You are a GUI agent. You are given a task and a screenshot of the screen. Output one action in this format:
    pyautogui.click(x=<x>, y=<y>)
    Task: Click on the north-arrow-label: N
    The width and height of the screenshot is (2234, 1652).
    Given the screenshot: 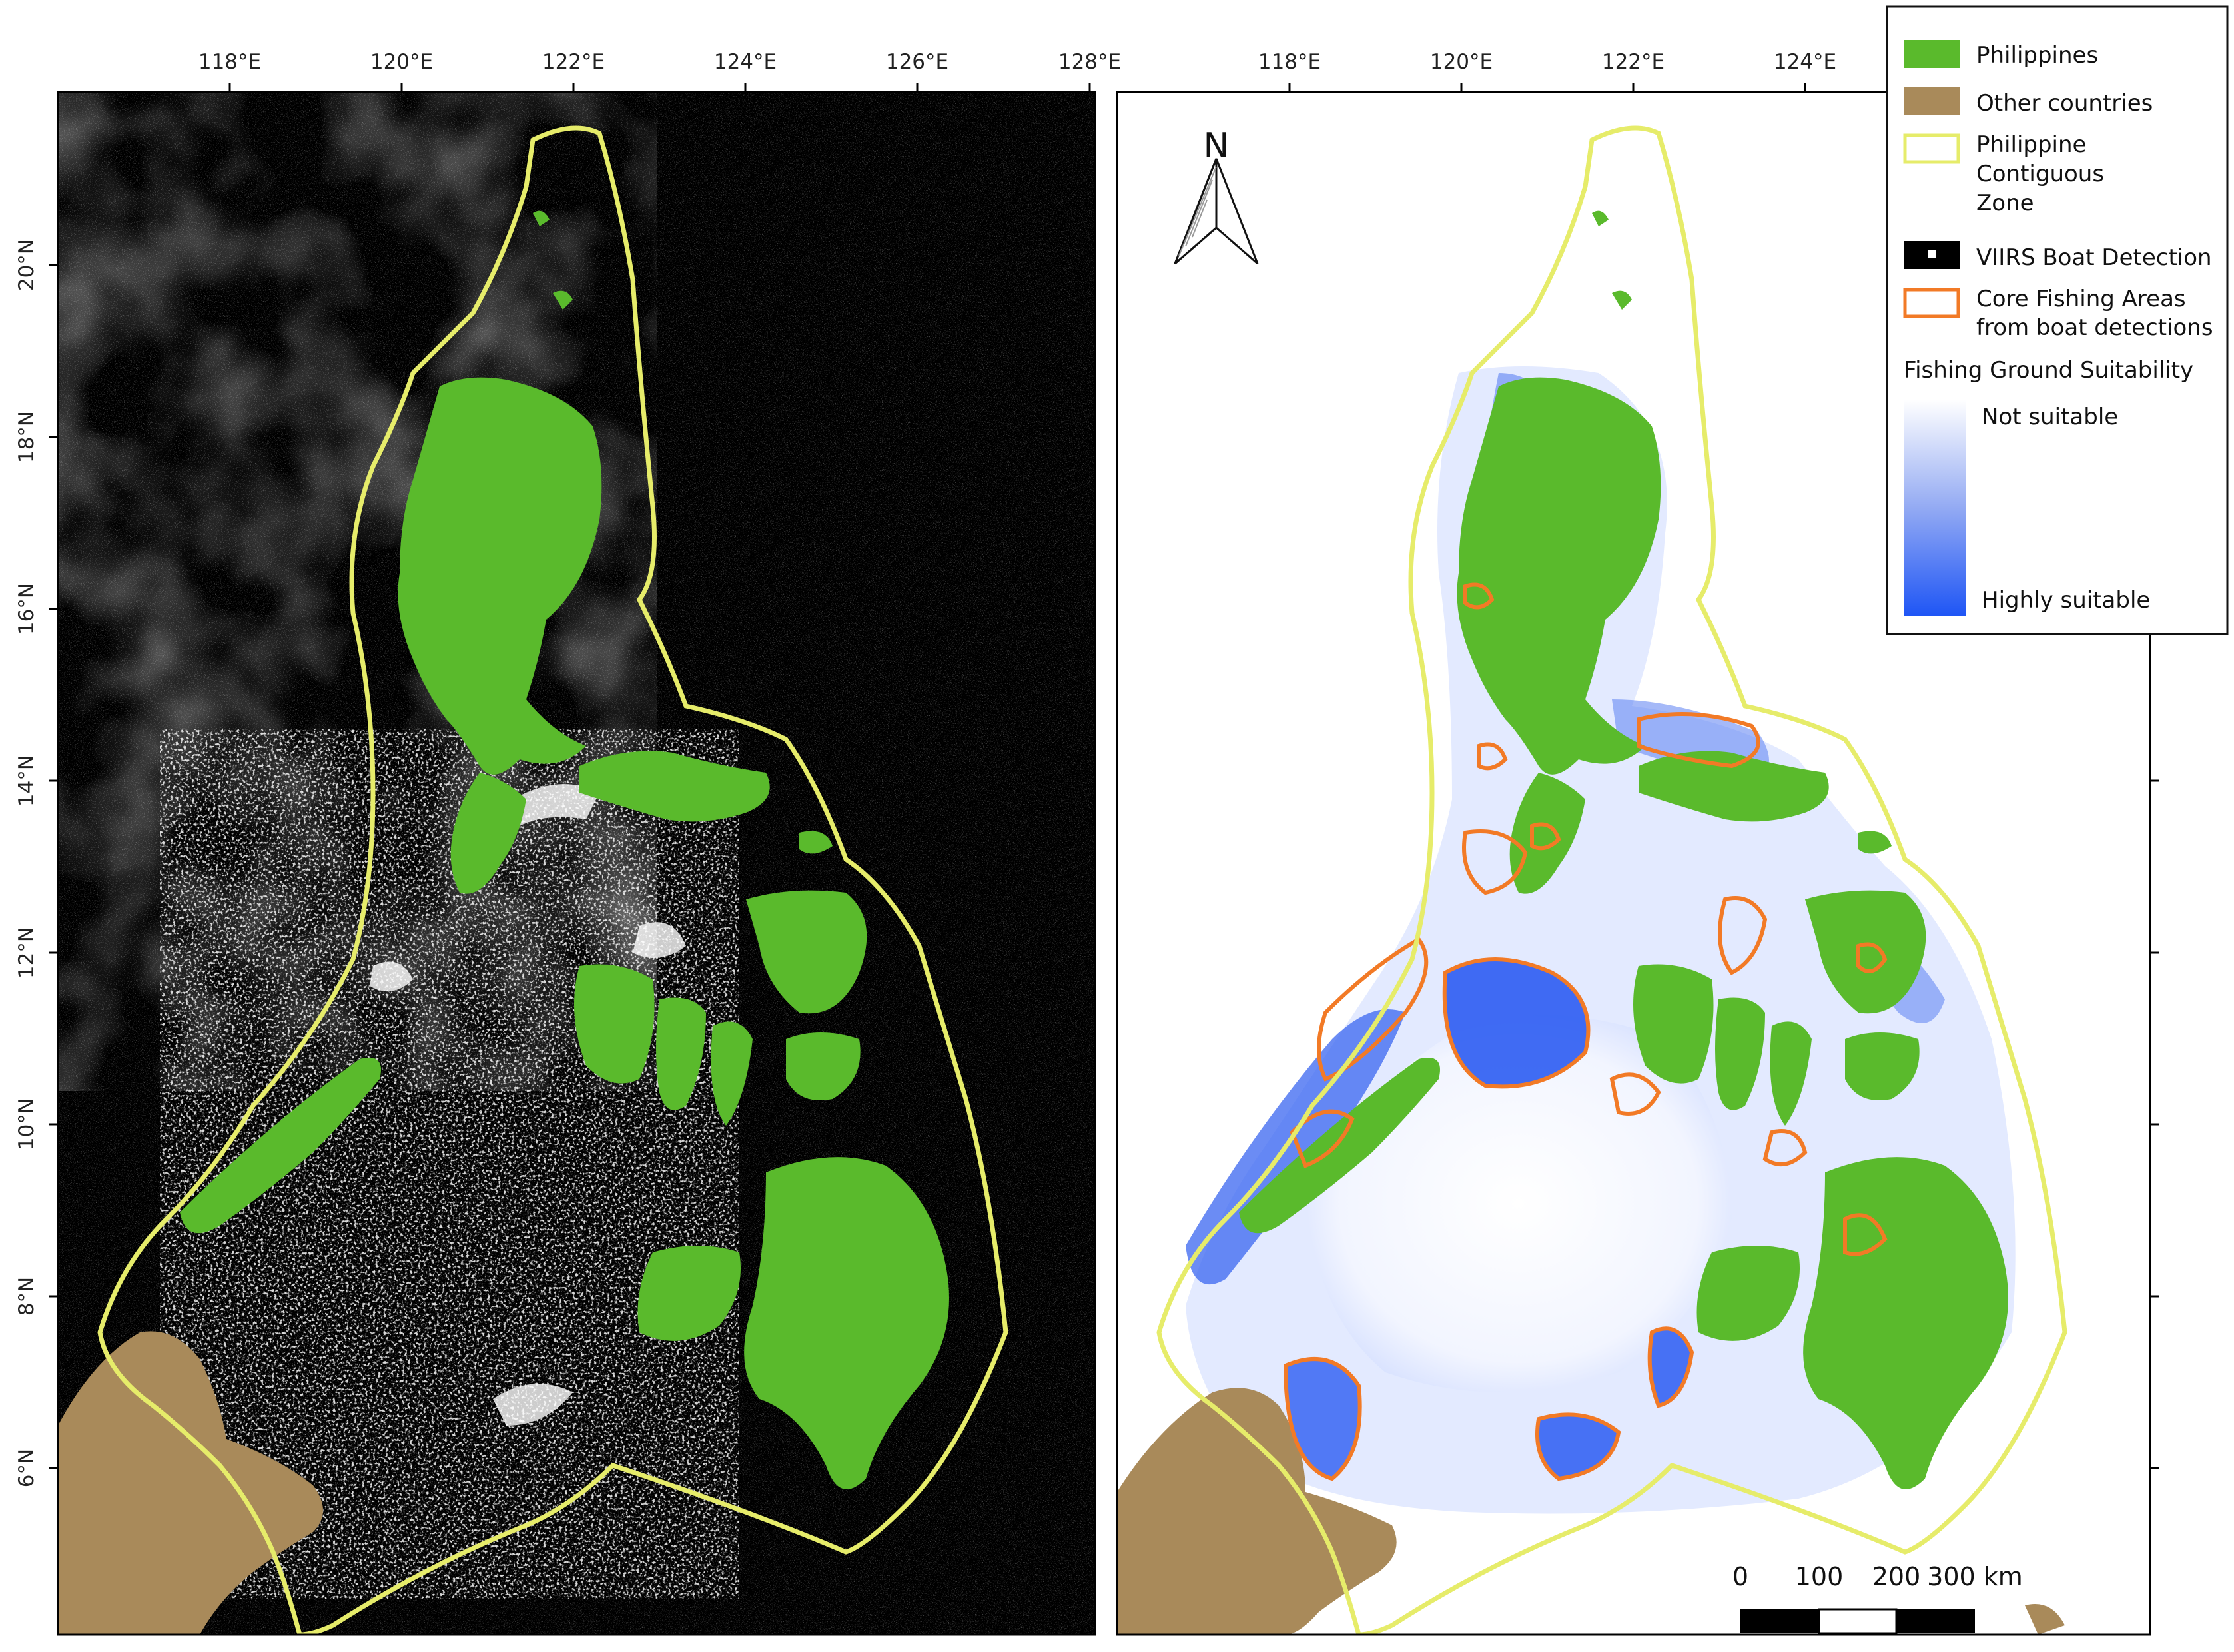 What is the action you would take?
    pyautogui.click(x=1217, y=146)
    